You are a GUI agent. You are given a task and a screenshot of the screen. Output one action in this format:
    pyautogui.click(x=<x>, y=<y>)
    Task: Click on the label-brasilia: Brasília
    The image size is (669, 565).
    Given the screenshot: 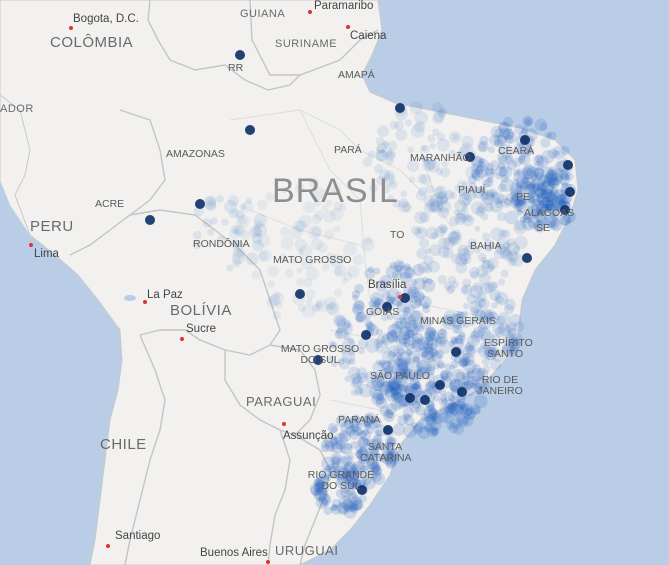 What is the action you would take?
    pyautogui.click(x=387, y=285)
    